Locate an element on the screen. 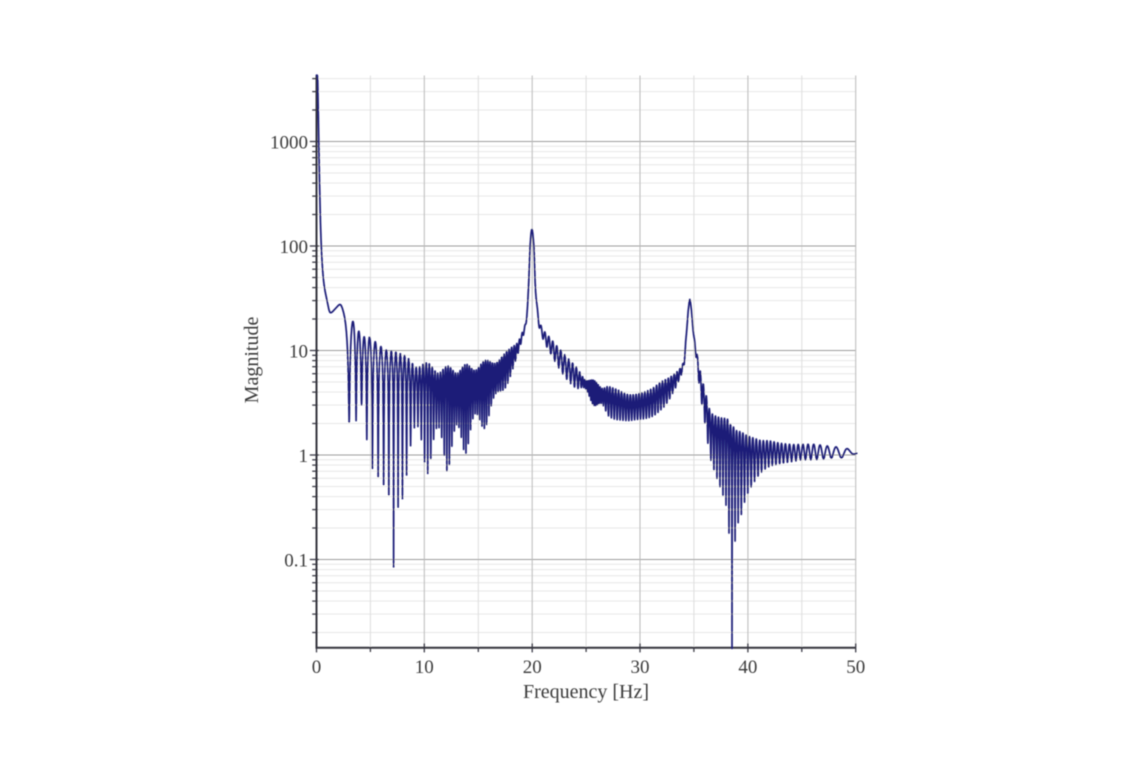 Image resolution: width=1124 pixels, height=776 pixels. svg-text: 0 is located at coordinates (317, 667).